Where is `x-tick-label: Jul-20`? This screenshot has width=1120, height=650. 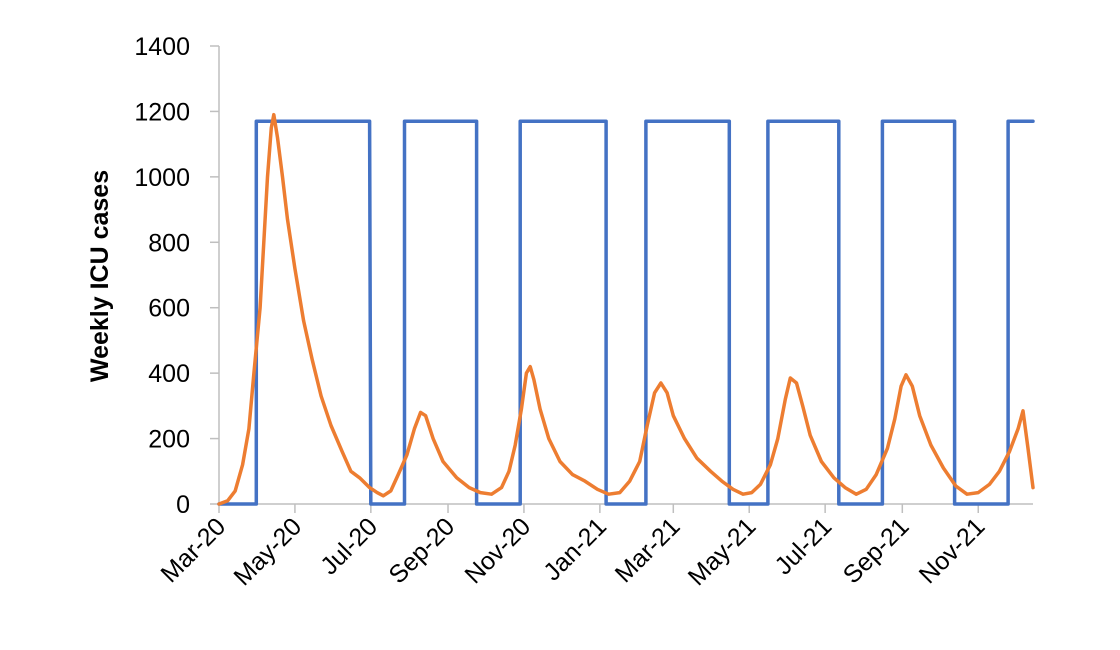 x-tick-label: Jul-20 is located at coordinates (349, 546).